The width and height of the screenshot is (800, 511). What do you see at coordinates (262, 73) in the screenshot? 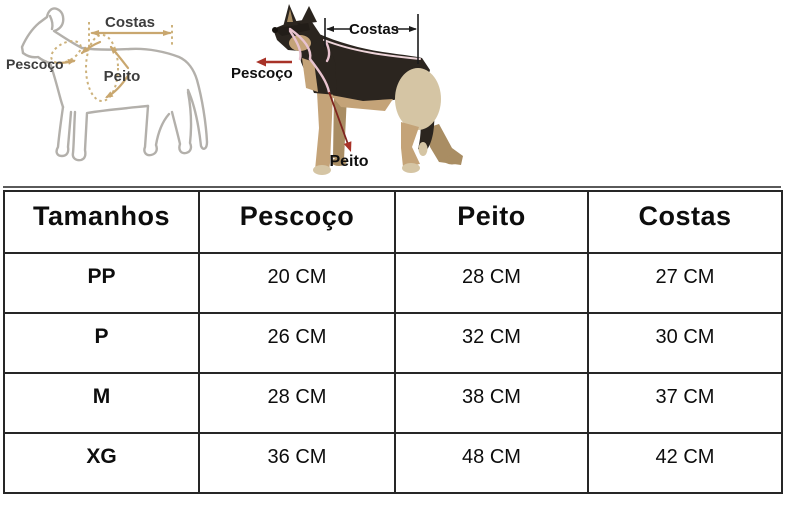
I see `photo-pescoco-label: Pescoço` at bounding box center [262, 73].